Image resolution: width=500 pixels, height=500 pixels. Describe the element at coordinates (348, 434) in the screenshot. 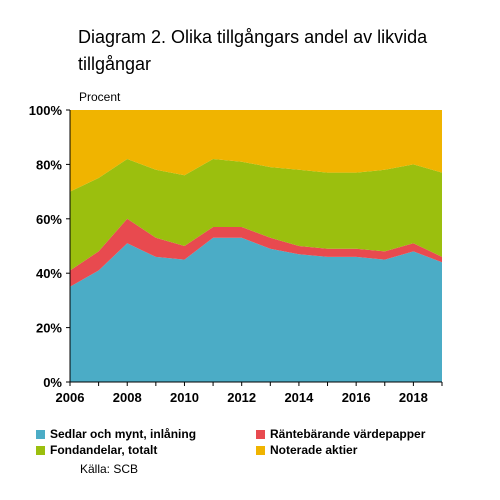

I see `legend-label-2: Räntebärande värdepapper` at that location.